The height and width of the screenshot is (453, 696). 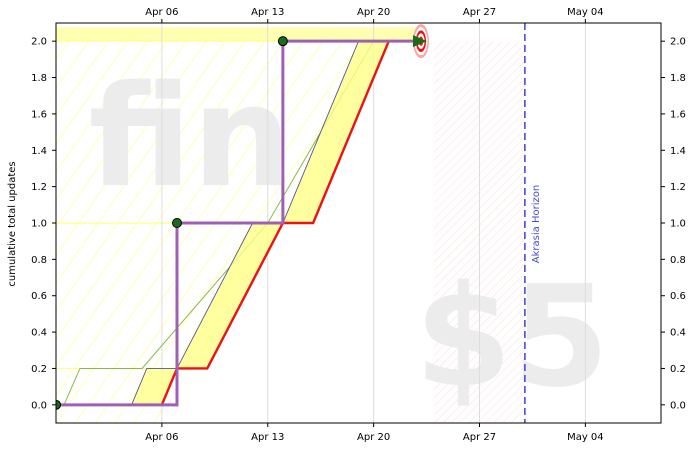 I want to click on y-tick-label-right: 1.4, so click(x=678, y=151).